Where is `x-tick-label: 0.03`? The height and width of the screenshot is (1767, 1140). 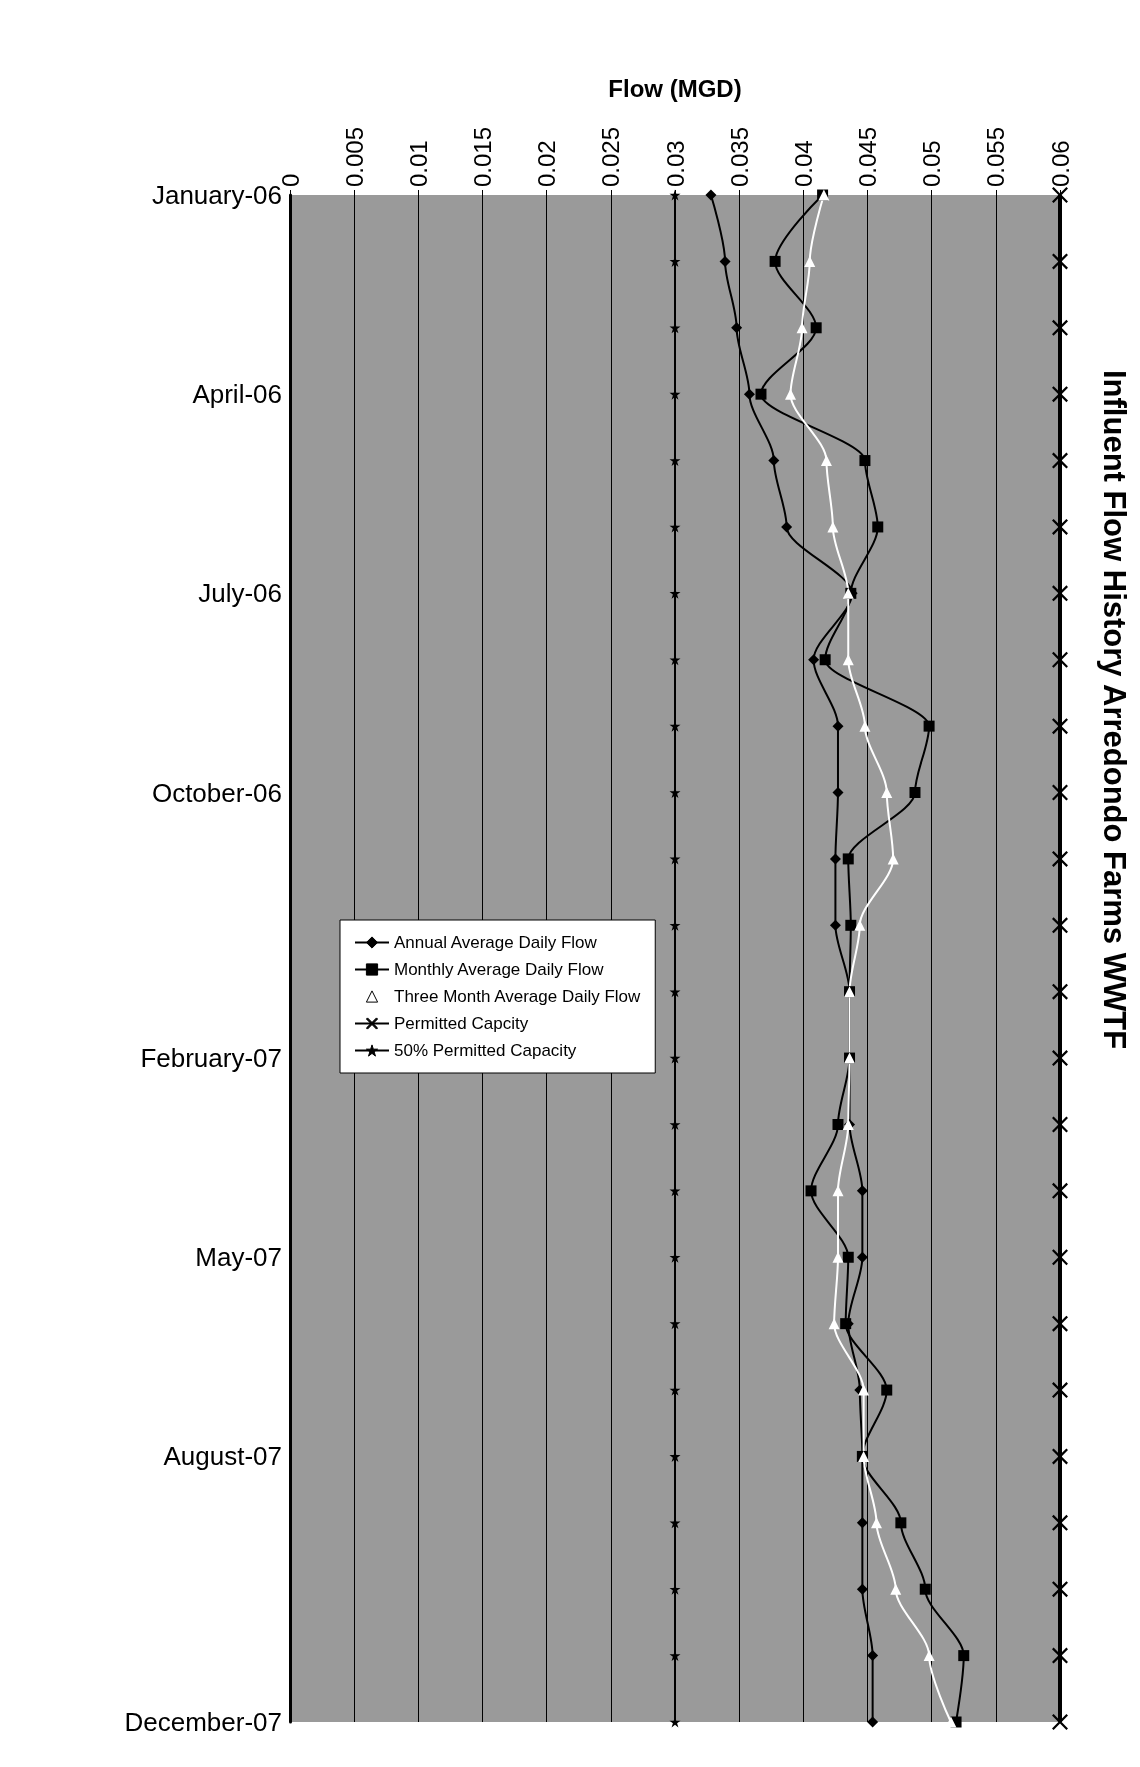
x-tick-label: 0.03 is located at coordinates (675, 163).